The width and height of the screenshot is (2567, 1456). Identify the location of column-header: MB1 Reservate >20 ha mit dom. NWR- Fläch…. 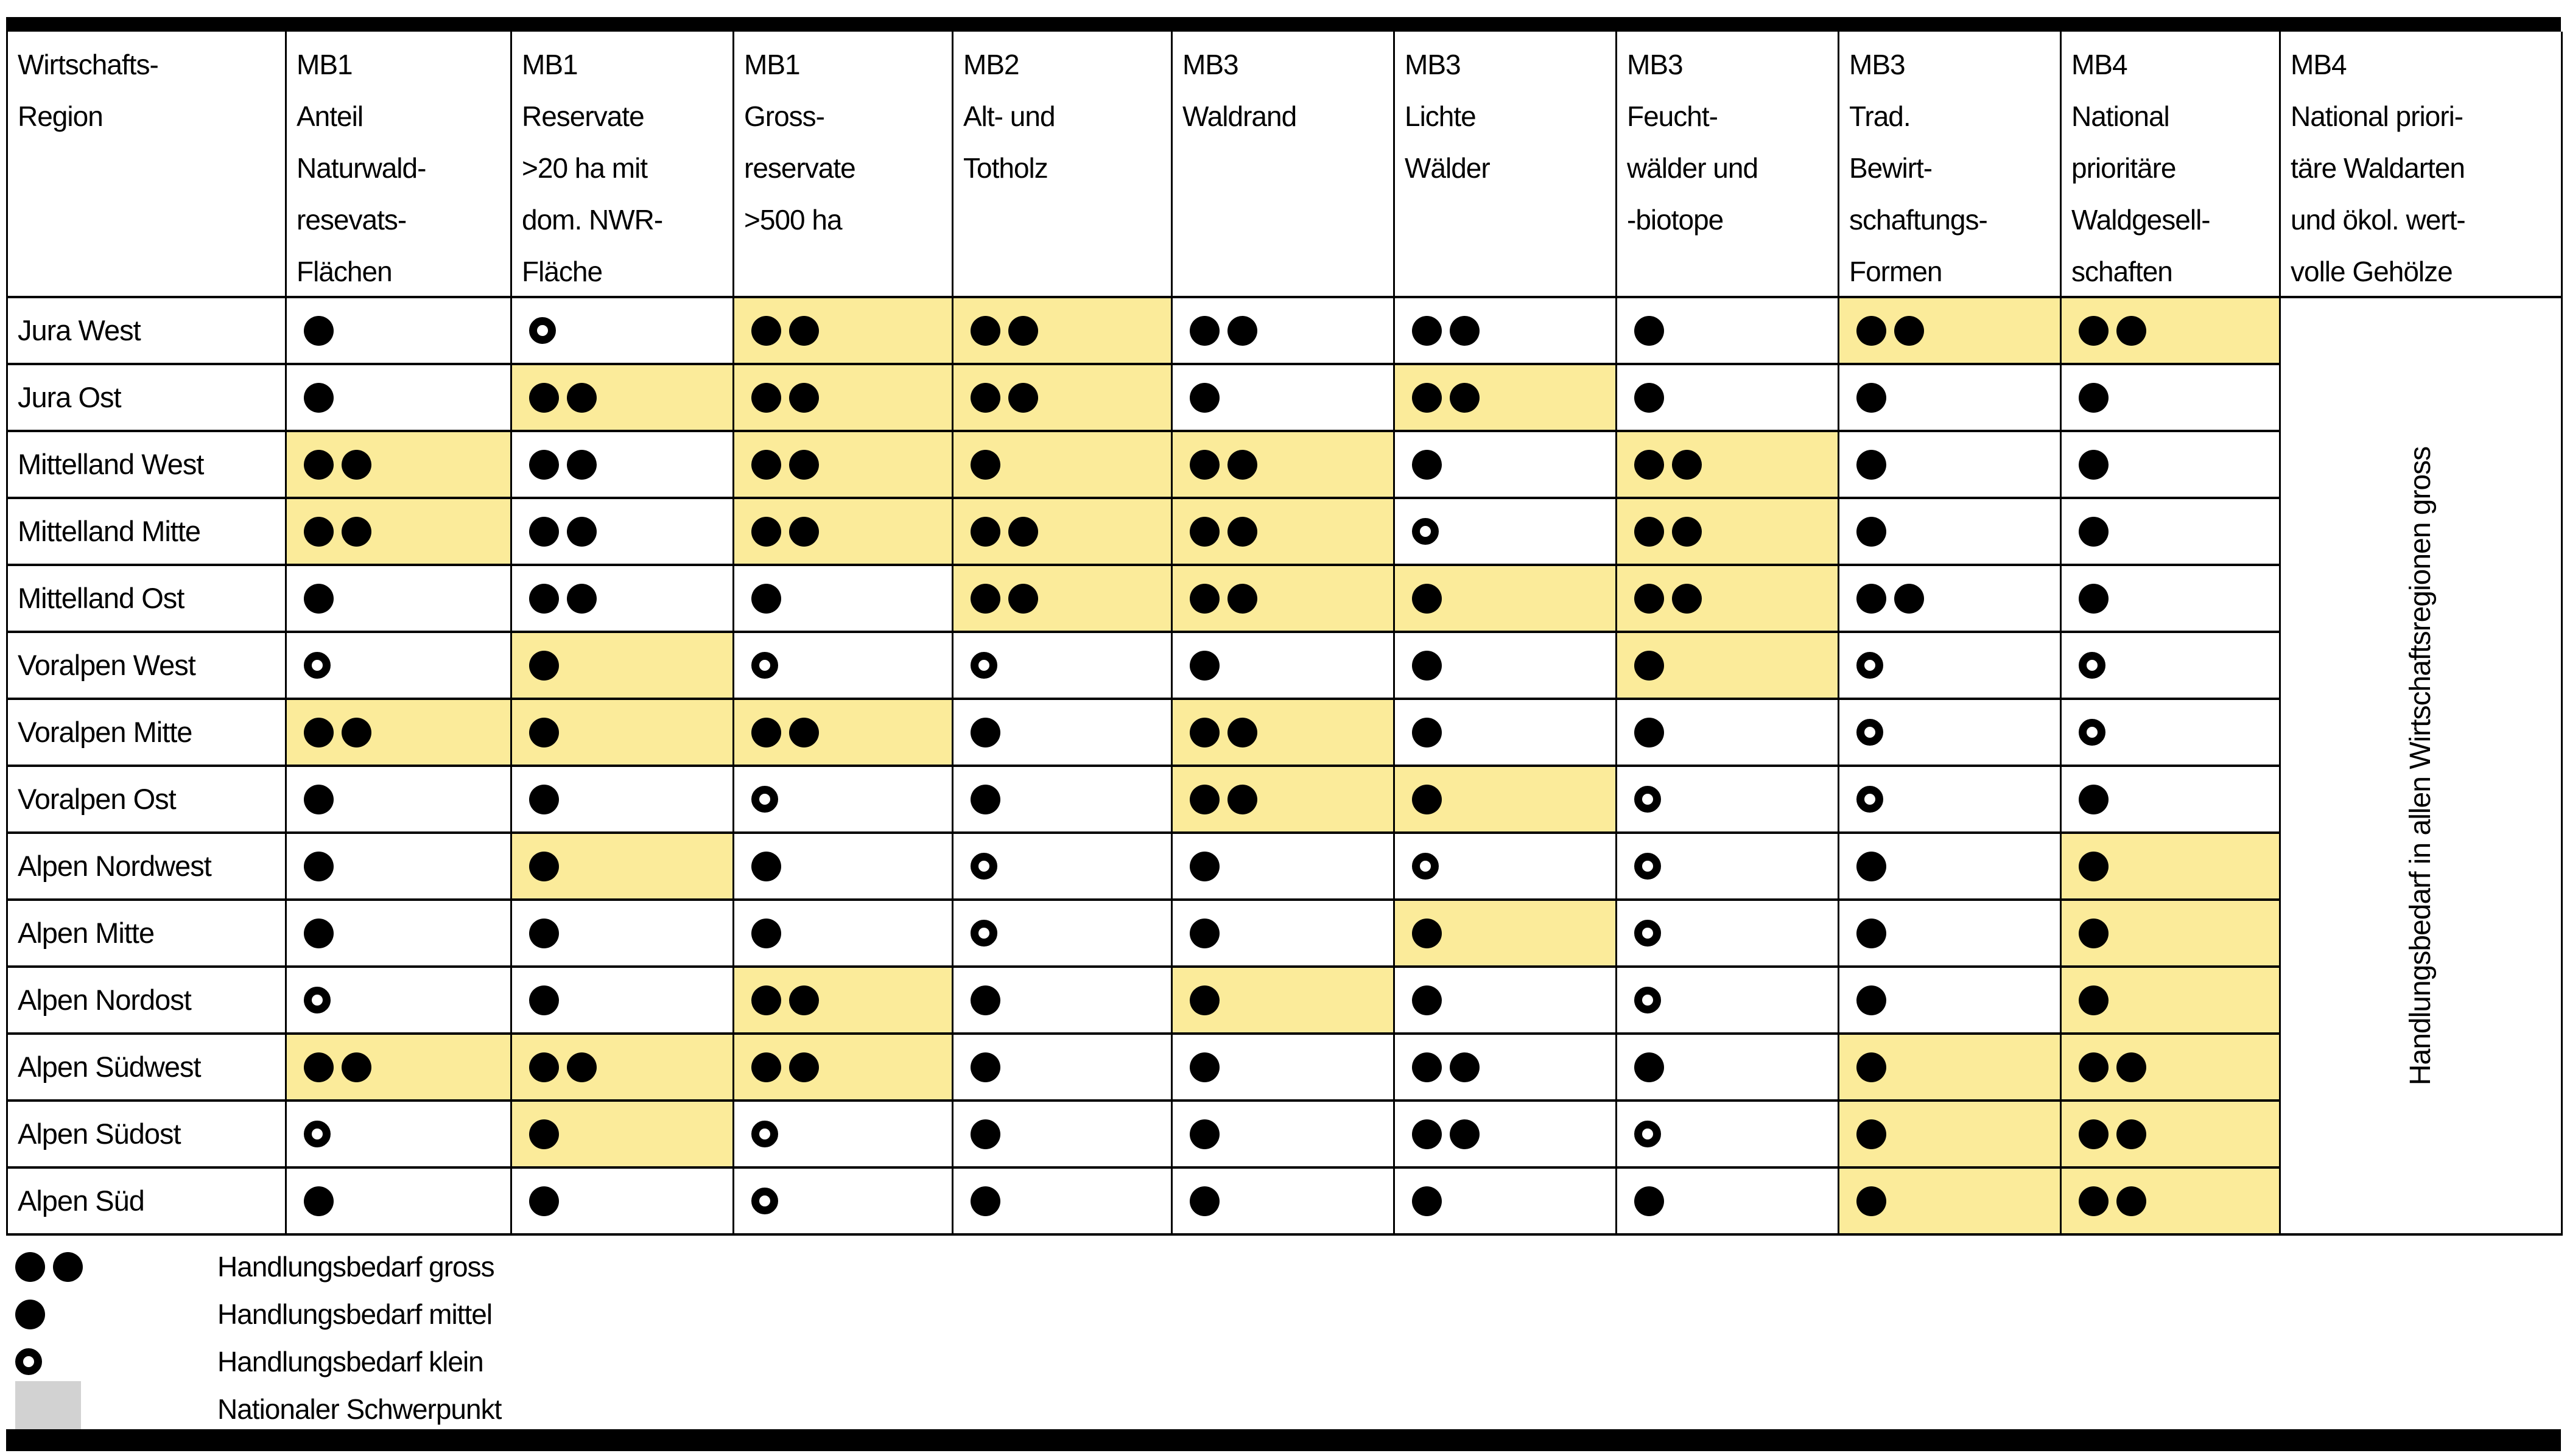
(623, 165).